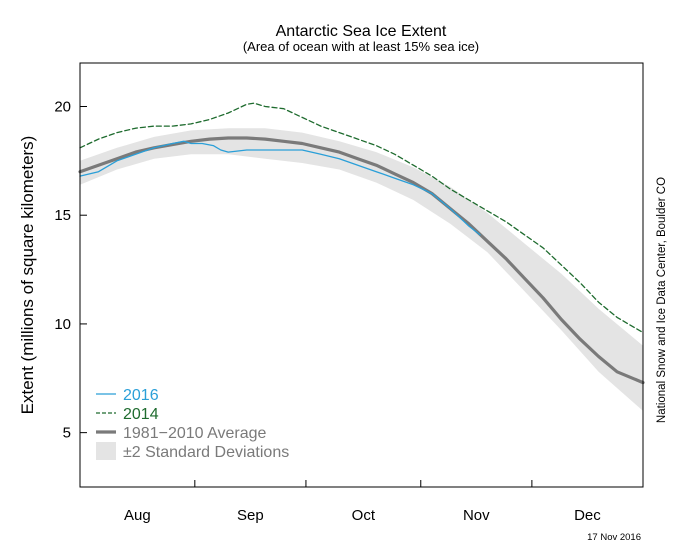 The width and height of the screenshot is (700, 557). I want to click on legend-label: 2016, so click(141, 395).